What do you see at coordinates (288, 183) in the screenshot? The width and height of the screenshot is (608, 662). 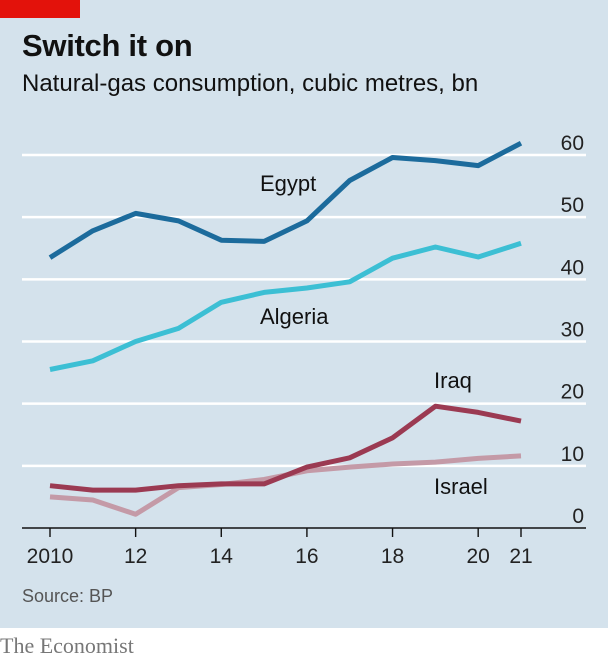 I see `series-label-egypt: Egypt` at bounding box center [288, 183].